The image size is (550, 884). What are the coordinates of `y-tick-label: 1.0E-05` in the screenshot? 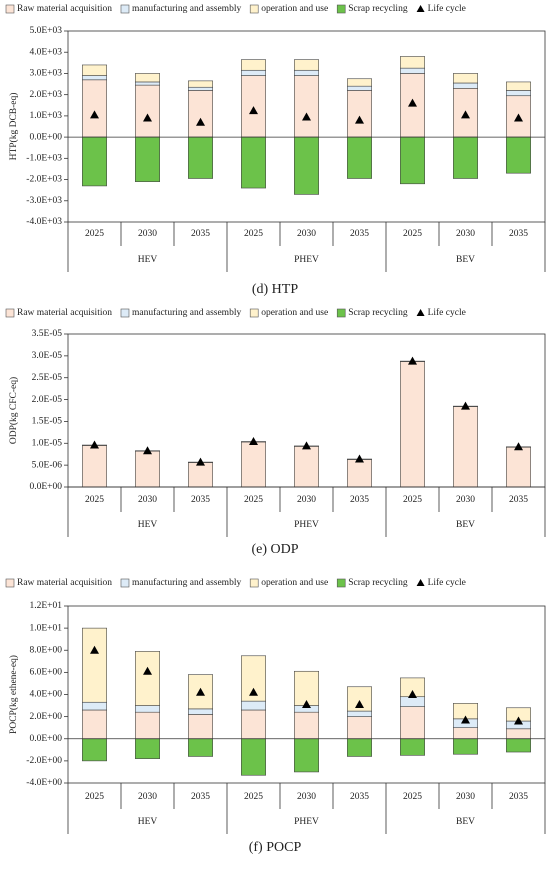 It's located at (47, 443).